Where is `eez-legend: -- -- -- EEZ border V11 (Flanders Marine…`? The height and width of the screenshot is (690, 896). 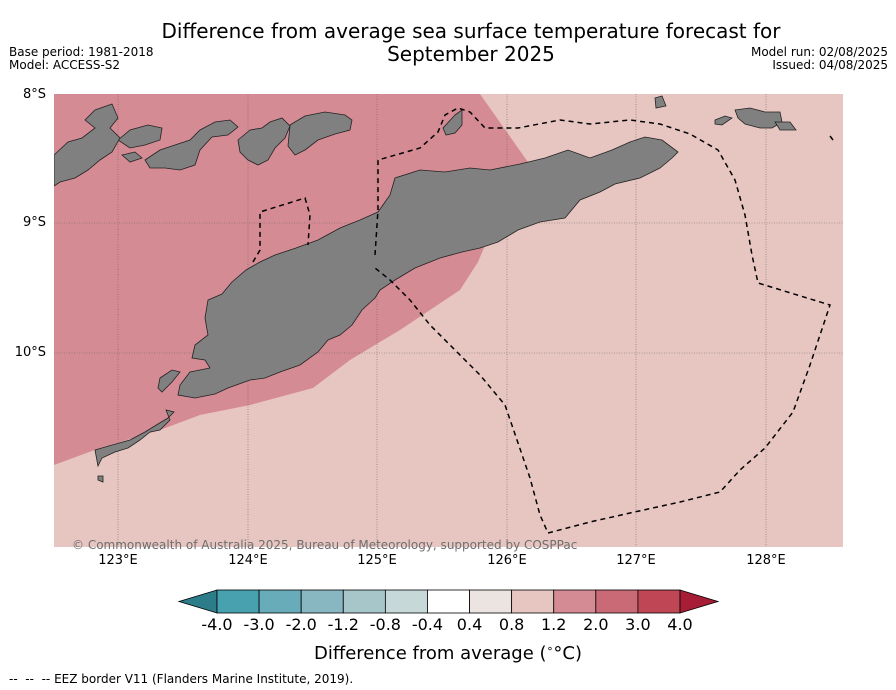 eez-legend: -- -- -- EEZ border V11 (Flanders Marine… is located at coordinates (181, 679).